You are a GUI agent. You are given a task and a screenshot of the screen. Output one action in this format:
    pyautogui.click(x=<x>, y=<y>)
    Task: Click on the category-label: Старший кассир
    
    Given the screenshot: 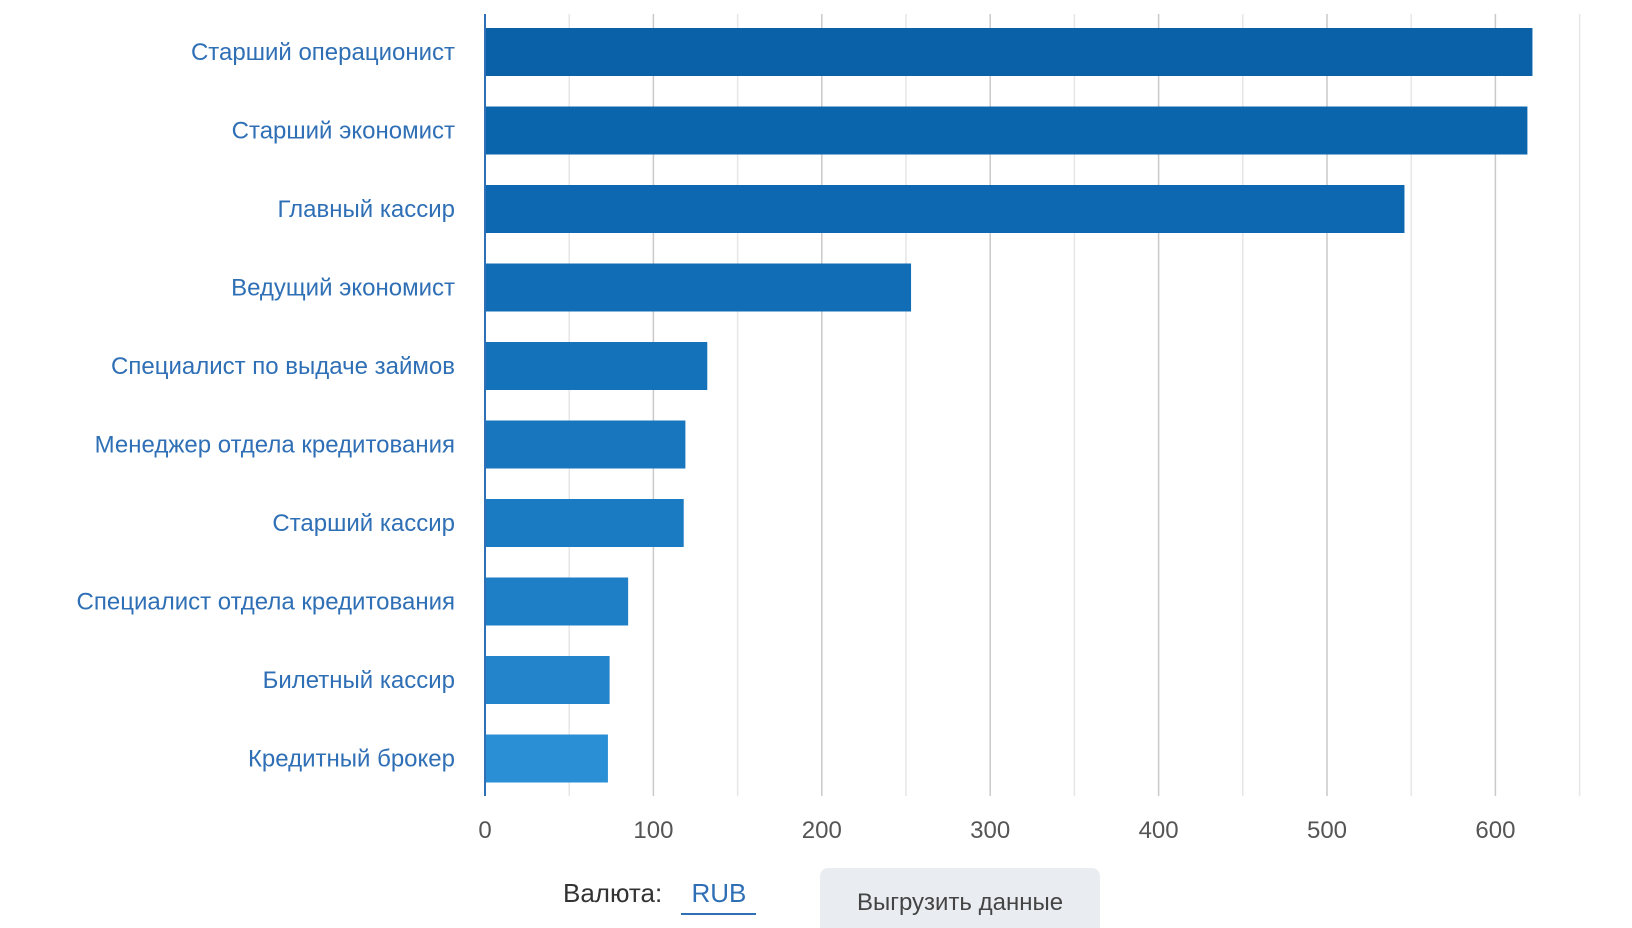 What is the action you would take?
    pyautogui.click(x=363, y=523)
    